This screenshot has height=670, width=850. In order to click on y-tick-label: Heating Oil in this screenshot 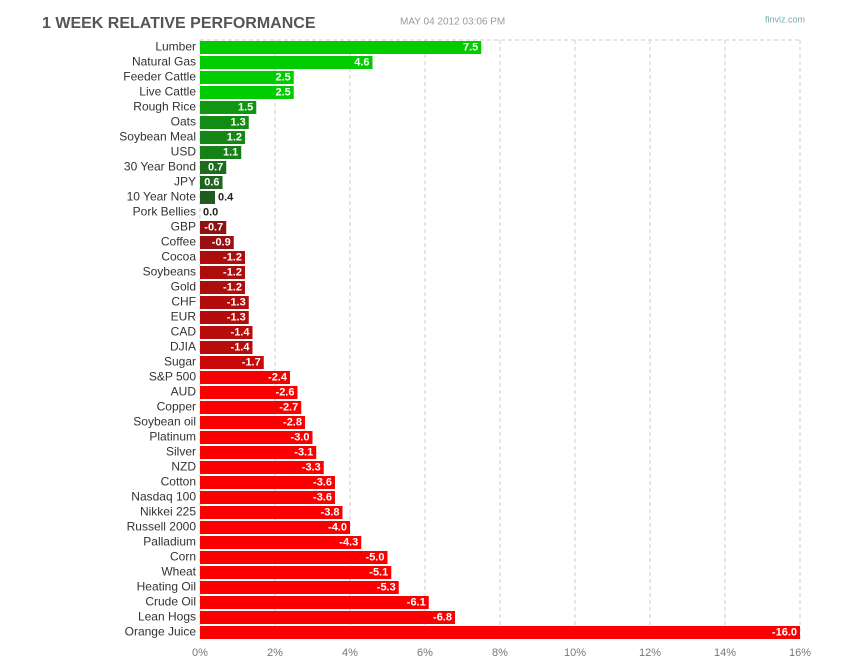, I will do `click(166, 587)`.